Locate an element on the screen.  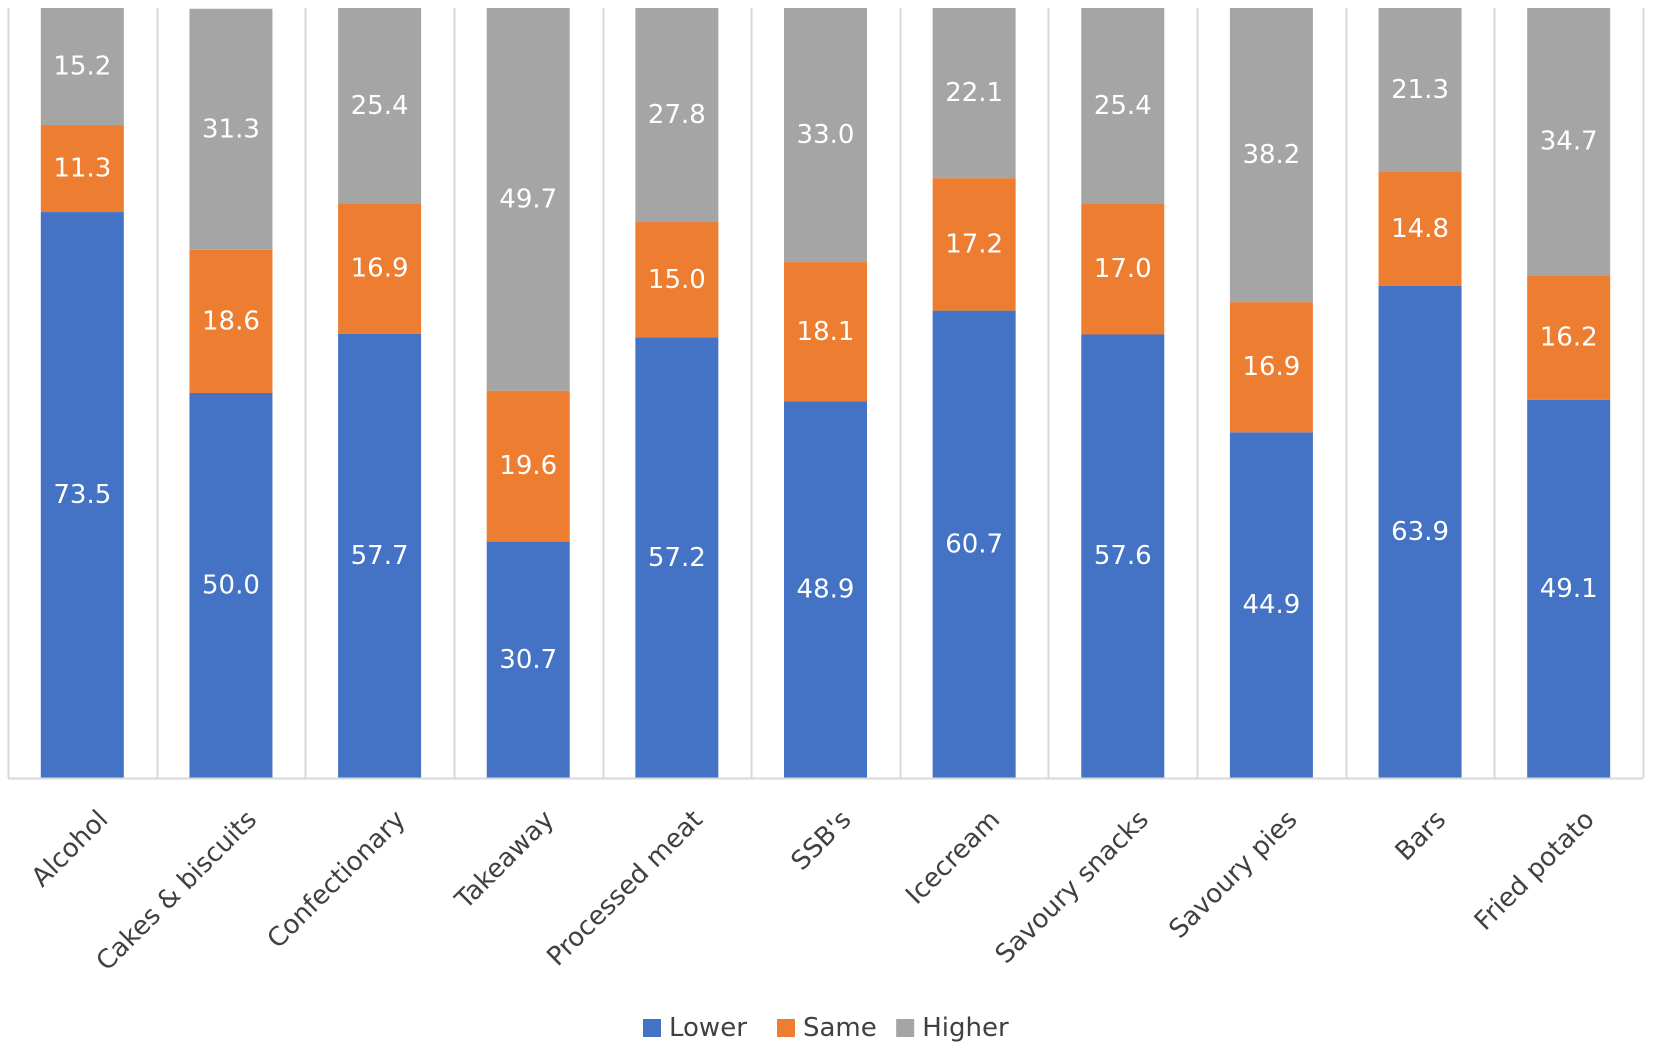
data-label-same: 11.3 is located at coordinates (82, 169).